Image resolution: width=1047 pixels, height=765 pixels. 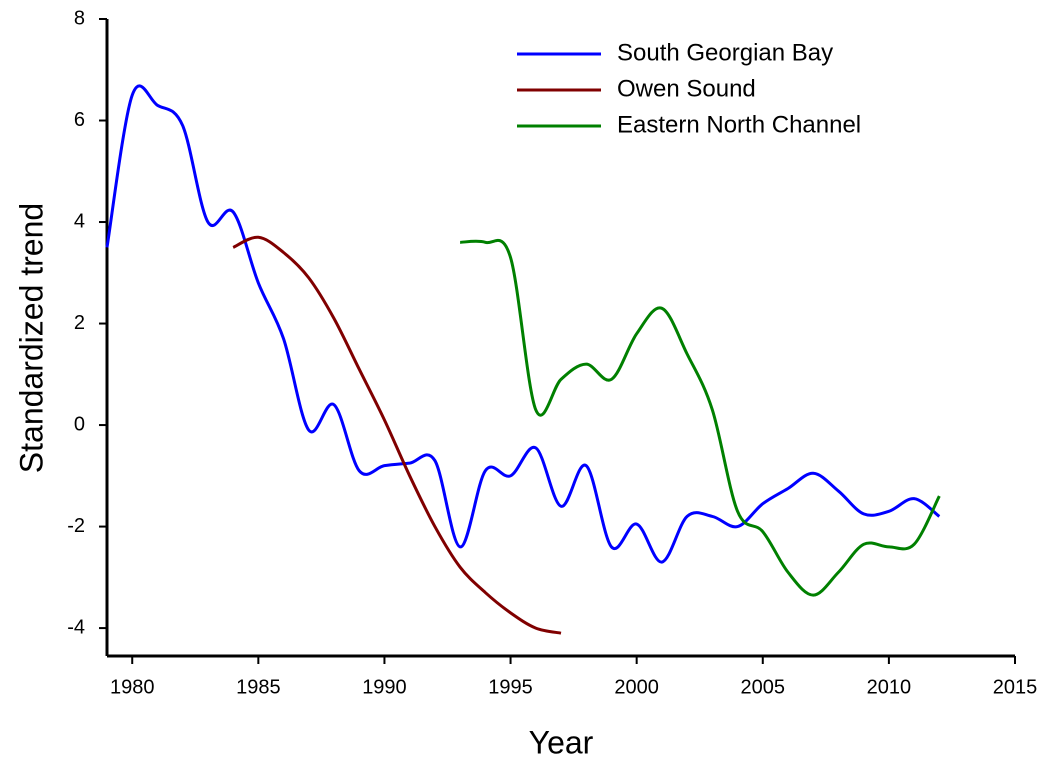 What do you see at coordinates (384, 687) in the screenshot?
I see `x-tick-label: 1990` at bounding box center [384, 687].